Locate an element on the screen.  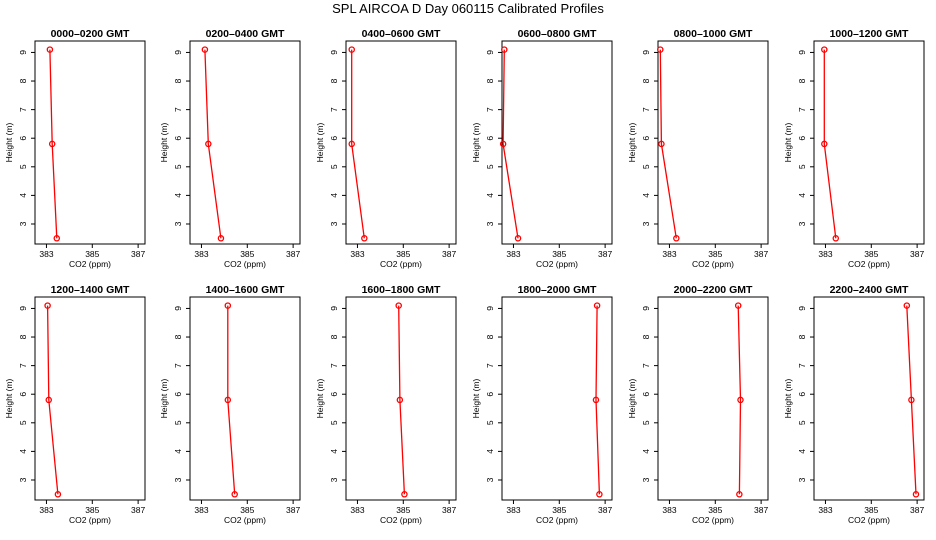
panel-title: 0400–0600 GMT is located at coordinates (401, 34).